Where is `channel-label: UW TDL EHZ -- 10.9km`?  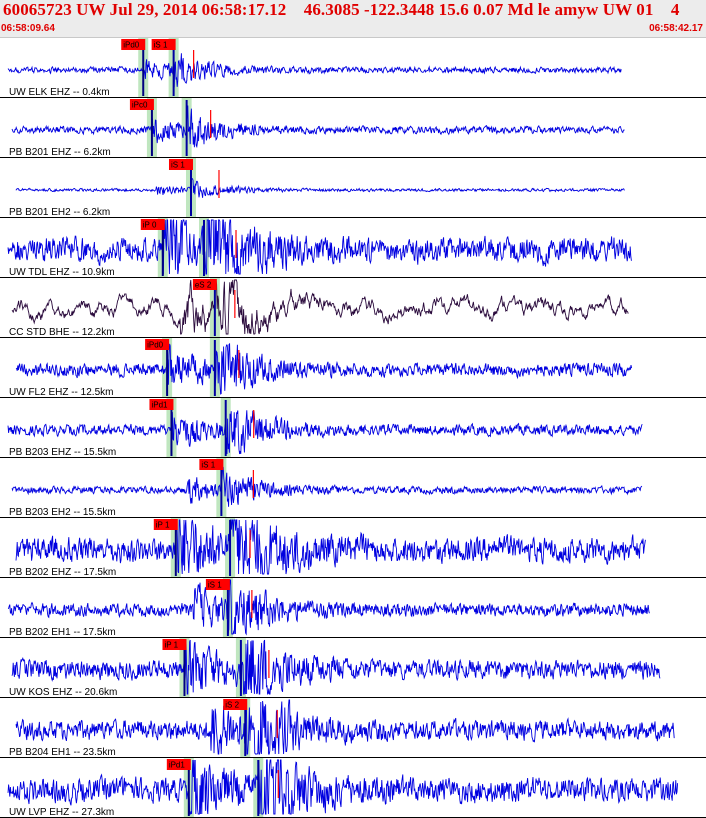 channel-label: UW TDL EHZ -- 10.9km is located at coordinates (62, 272).